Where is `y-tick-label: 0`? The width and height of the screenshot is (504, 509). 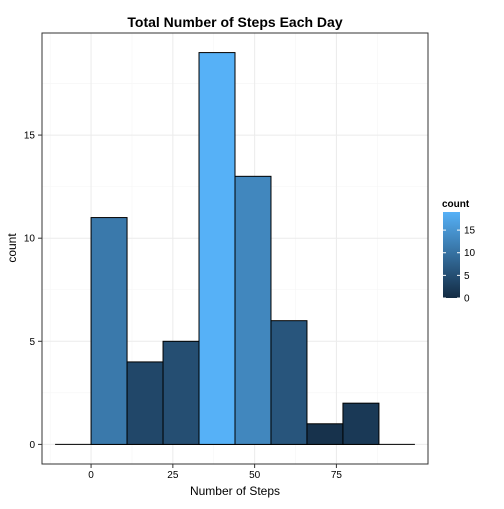 y-tick-label: 0 is located at coordinates (32, 445).